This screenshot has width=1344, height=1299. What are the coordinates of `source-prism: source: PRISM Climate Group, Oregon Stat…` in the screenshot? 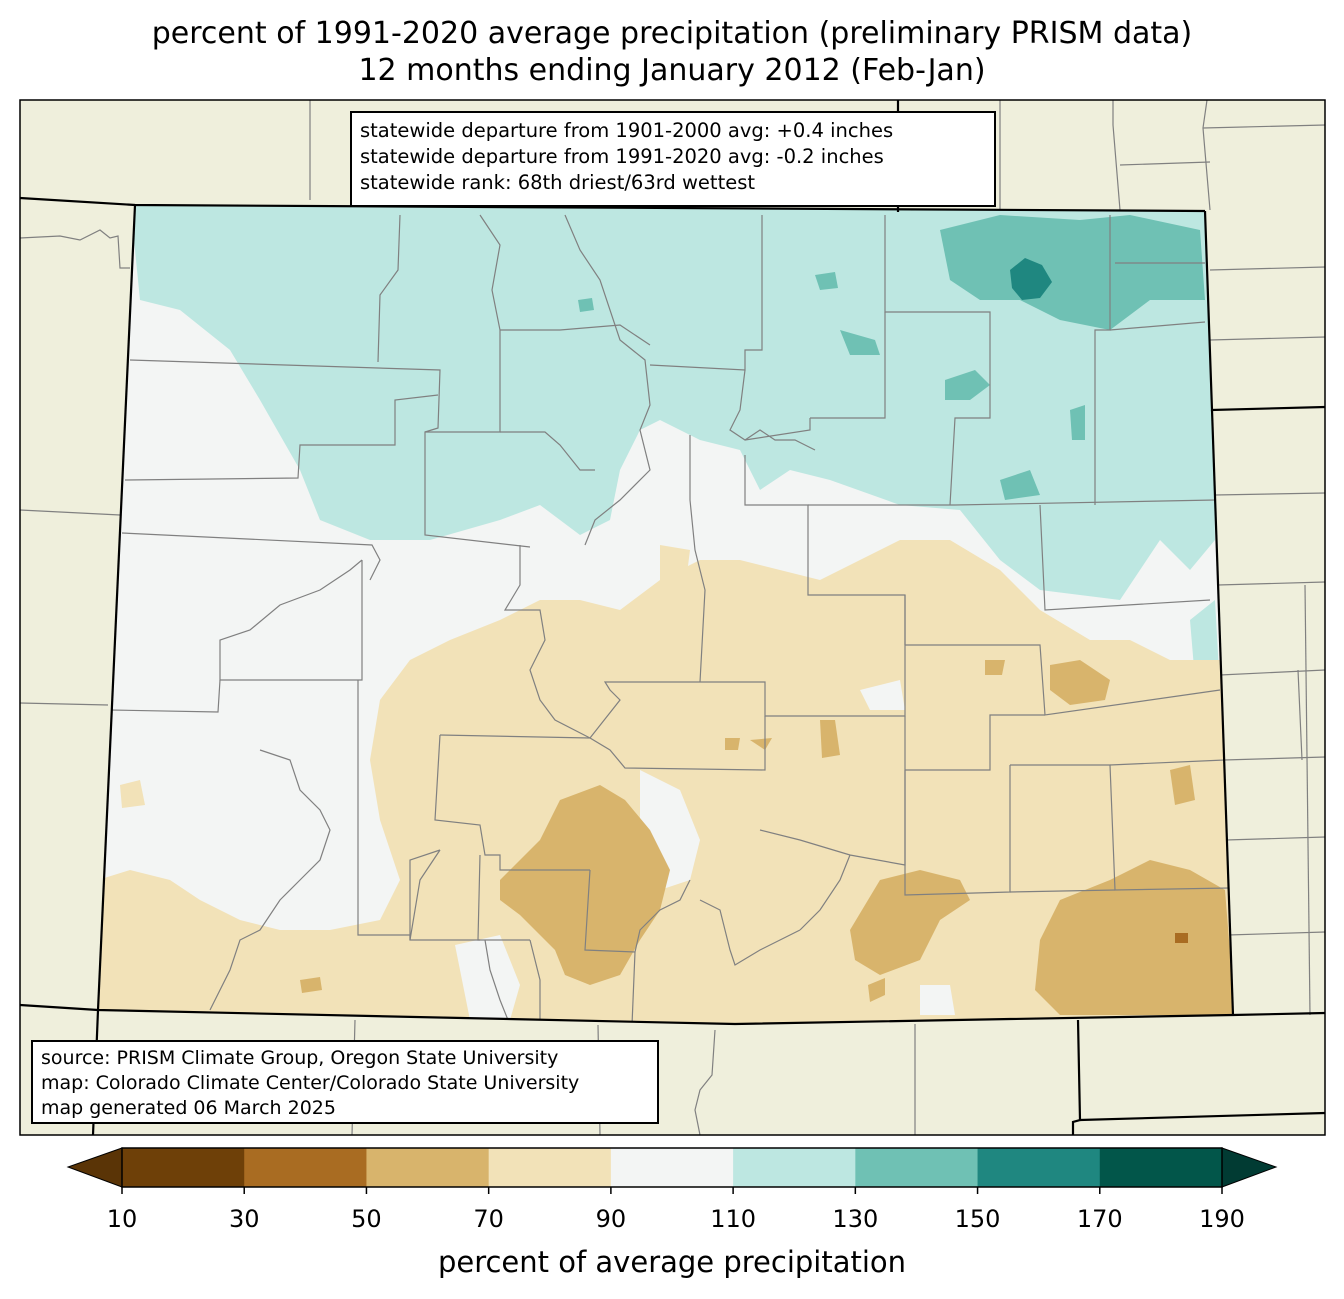 It's located at (300, 1058).